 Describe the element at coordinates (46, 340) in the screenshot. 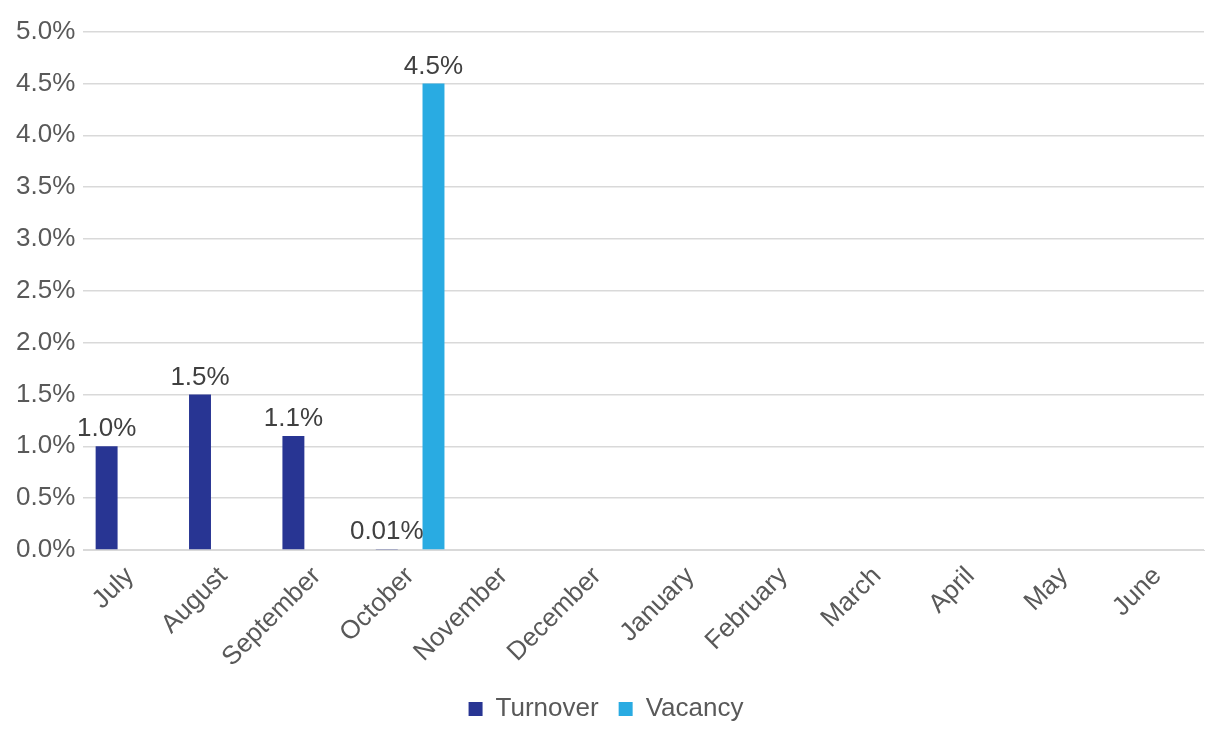

I see `y-tick-label: 2.0%` at that location.